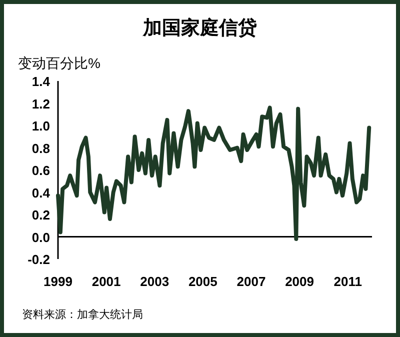 This screenshot has height=337, width=400. What do you see at coordinates (155, 281) in the screenshot?
I see `x-tick-label: 2003` at bounding box center [155, 281].